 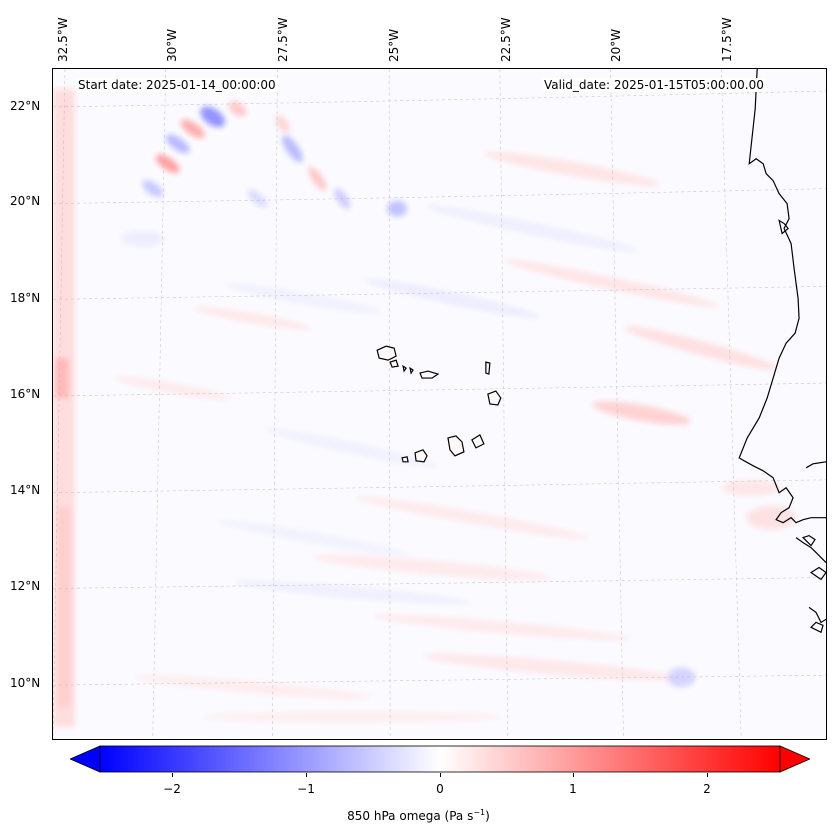 What do you see at coordinates (84, 759) in the screenshot?
I see `colorbar-min-extend` at bounding box center [84, 759].